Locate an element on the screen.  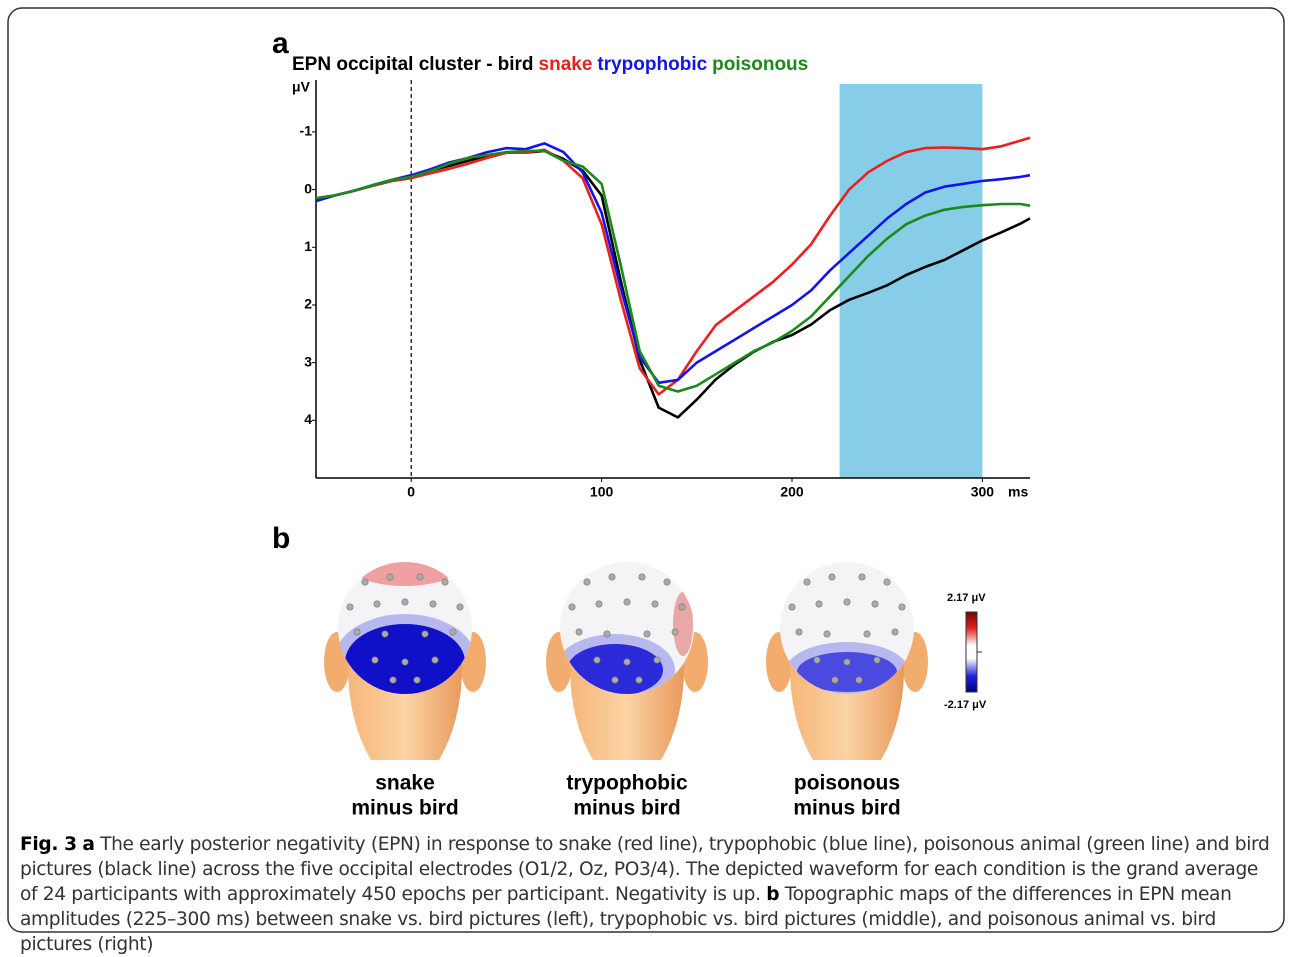
topomap-label: snake is located at coordinates (405, 783).